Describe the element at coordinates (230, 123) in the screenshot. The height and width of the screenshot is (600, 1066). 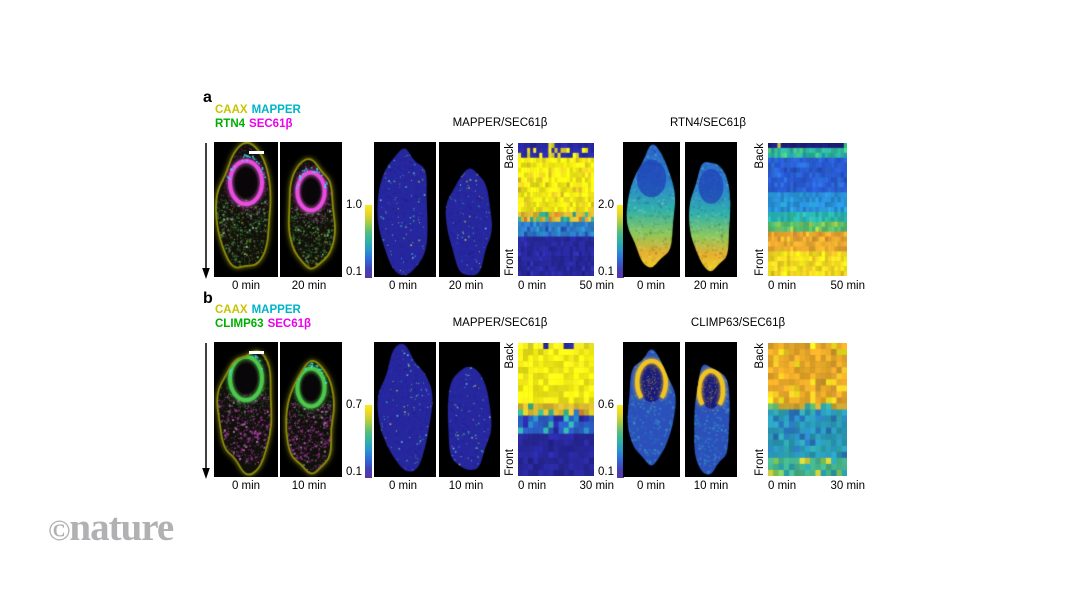
I see `legend-rtn4: RTN4` at that location.